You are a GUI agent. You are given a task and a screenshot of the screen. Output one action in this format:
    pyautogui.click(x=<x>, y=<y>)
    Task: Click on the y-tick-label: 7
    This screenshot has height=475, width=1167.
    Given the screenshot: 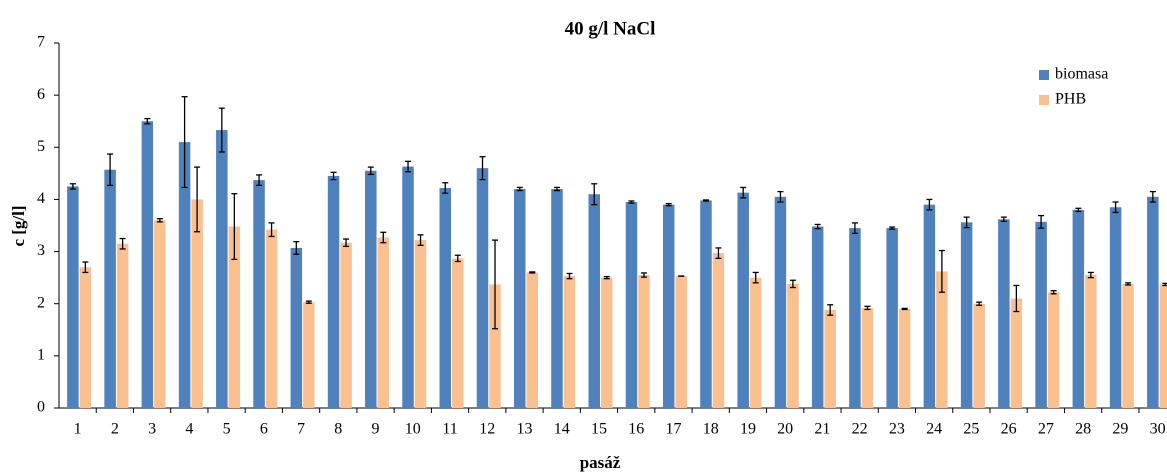 What is the action you would take?
    pyautogui.click(x=41, y=42)
    